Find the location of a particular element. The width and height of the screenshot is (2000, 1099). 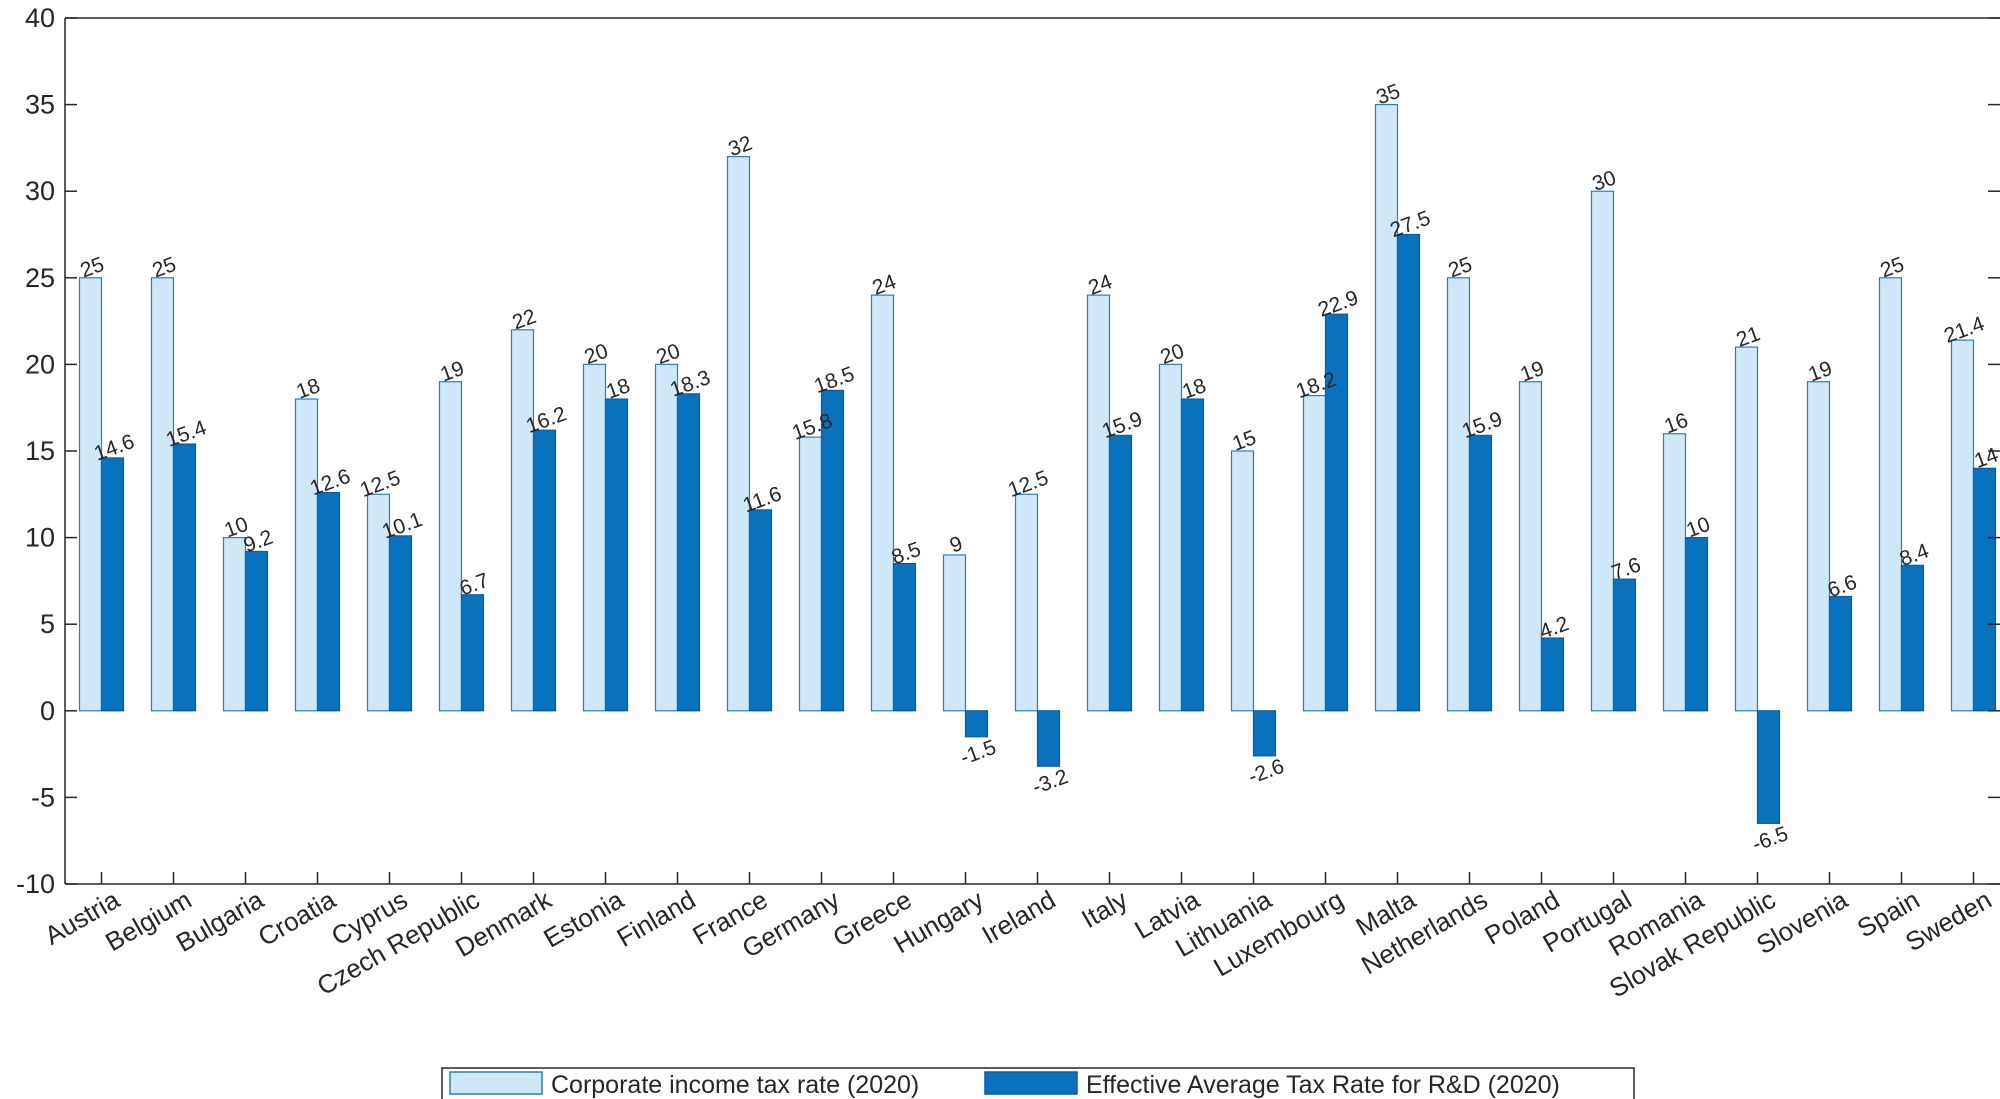

bar-effective-rd-latvia is located at coordinates (1192, 555).